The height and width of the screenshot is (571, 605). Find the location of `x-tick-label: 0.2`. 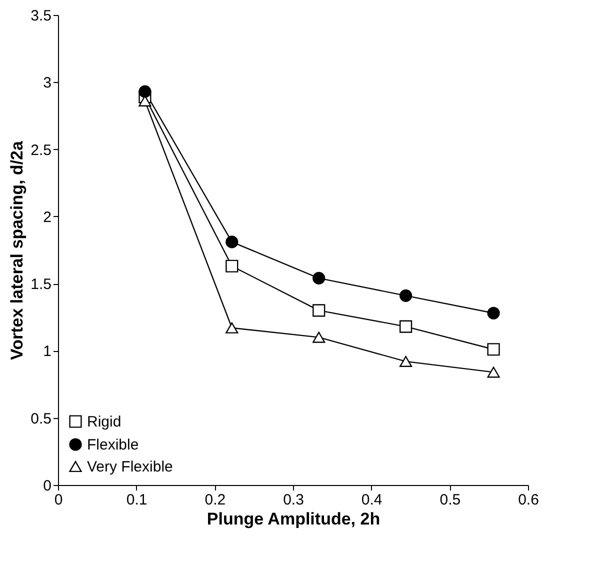

x-tick-label: 0.2 is located at coordinates (215, 500).